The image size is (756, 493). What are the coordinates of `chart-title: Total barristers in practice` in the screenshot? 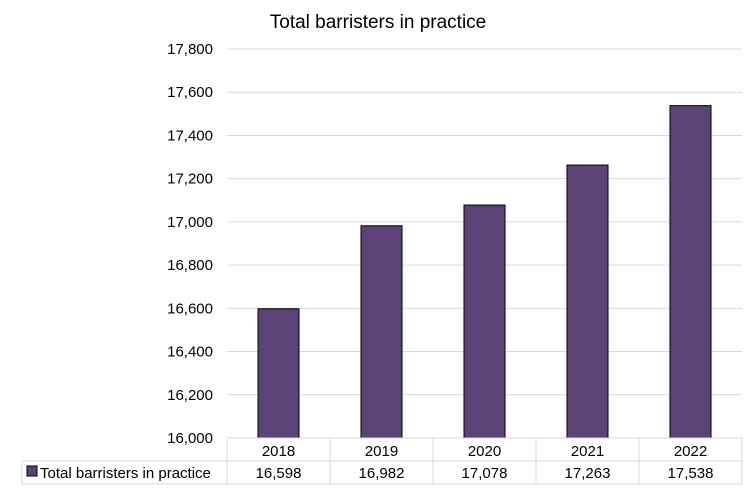 It's located at (378, 22).